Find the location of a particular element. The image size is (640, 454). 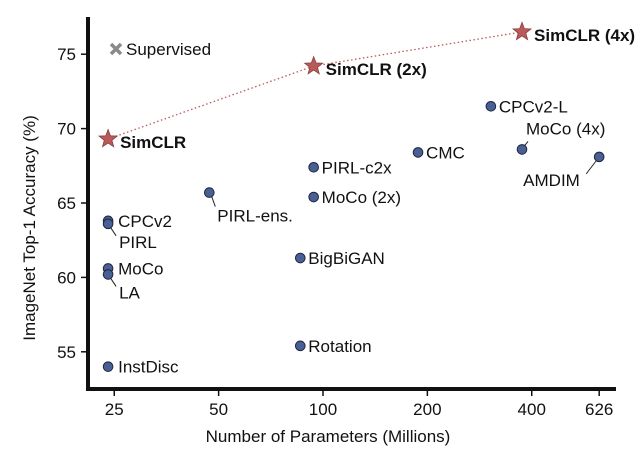

x-tick-label: 100 is located at coordinates (323, 409).